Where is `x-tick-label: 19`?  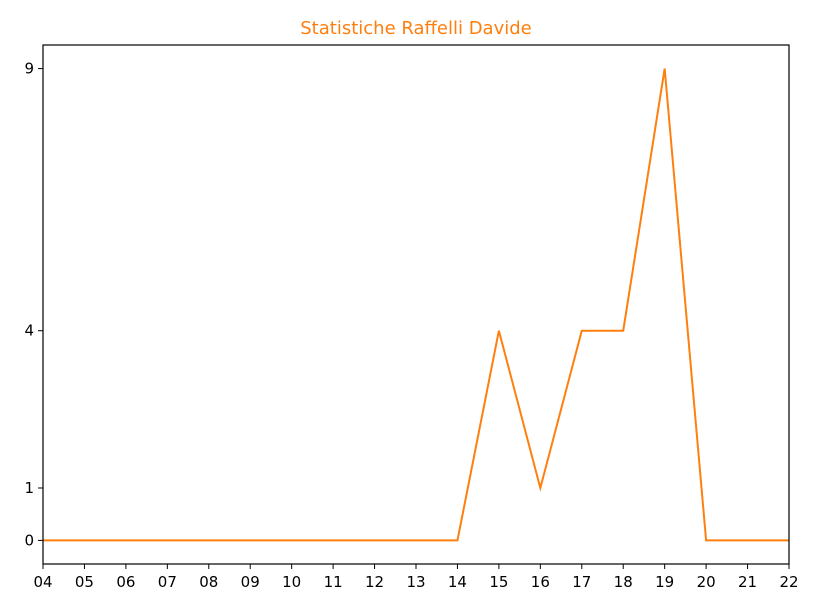
x-tick-label: 19 is located at coordinates (664, 582).